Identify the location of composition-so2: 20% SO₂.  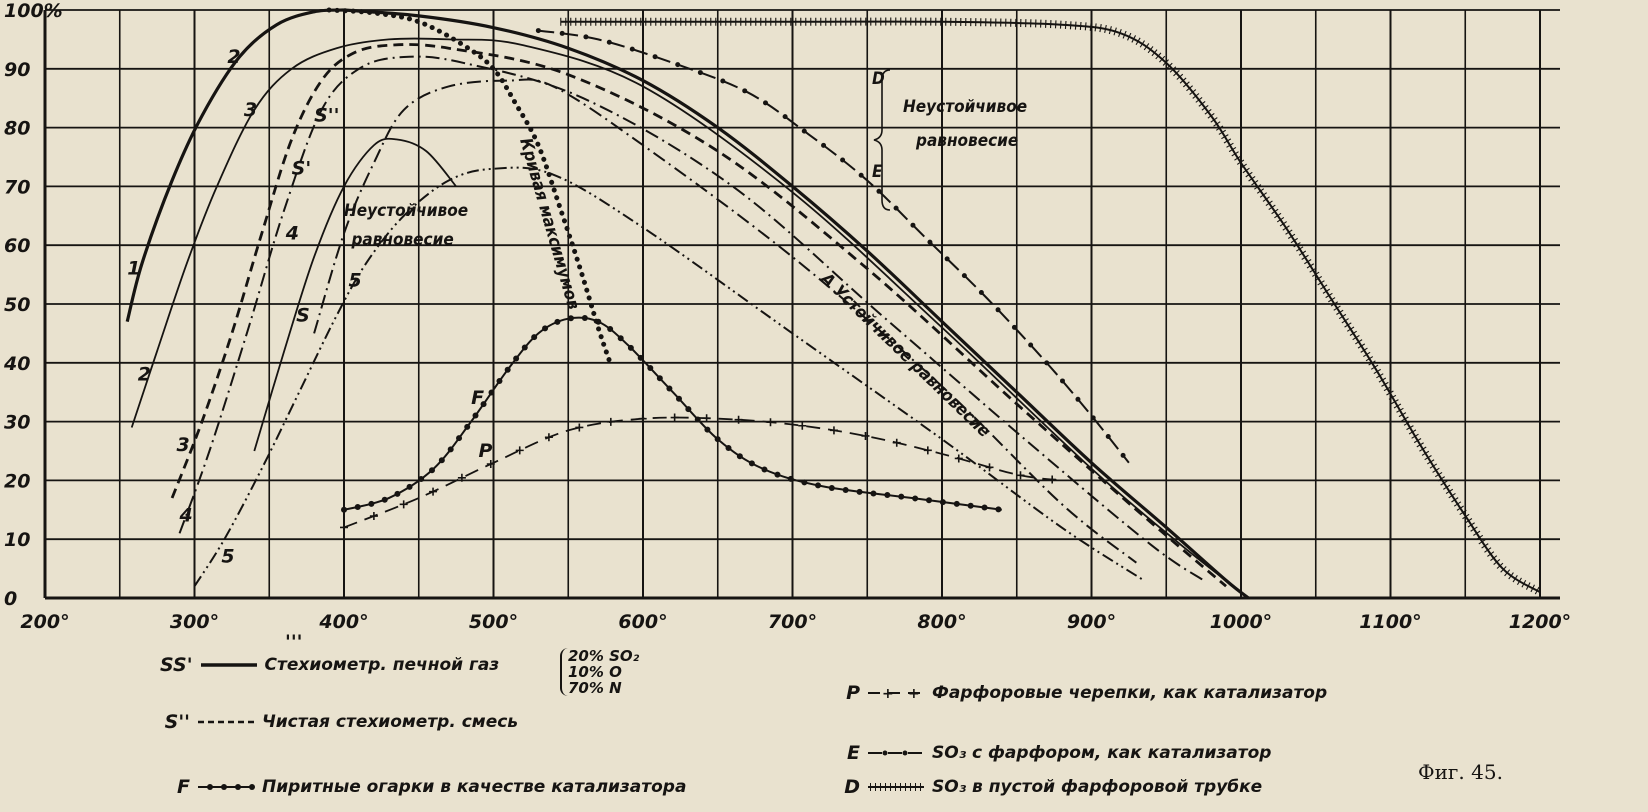
(604, 656).